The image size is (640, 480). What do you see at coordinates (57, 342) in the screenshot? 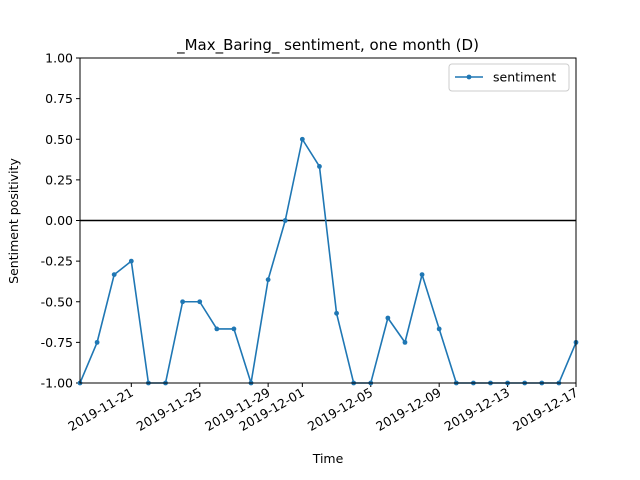
I see `y-tick-label-7: -0.75` at bounding box center [57, 342].